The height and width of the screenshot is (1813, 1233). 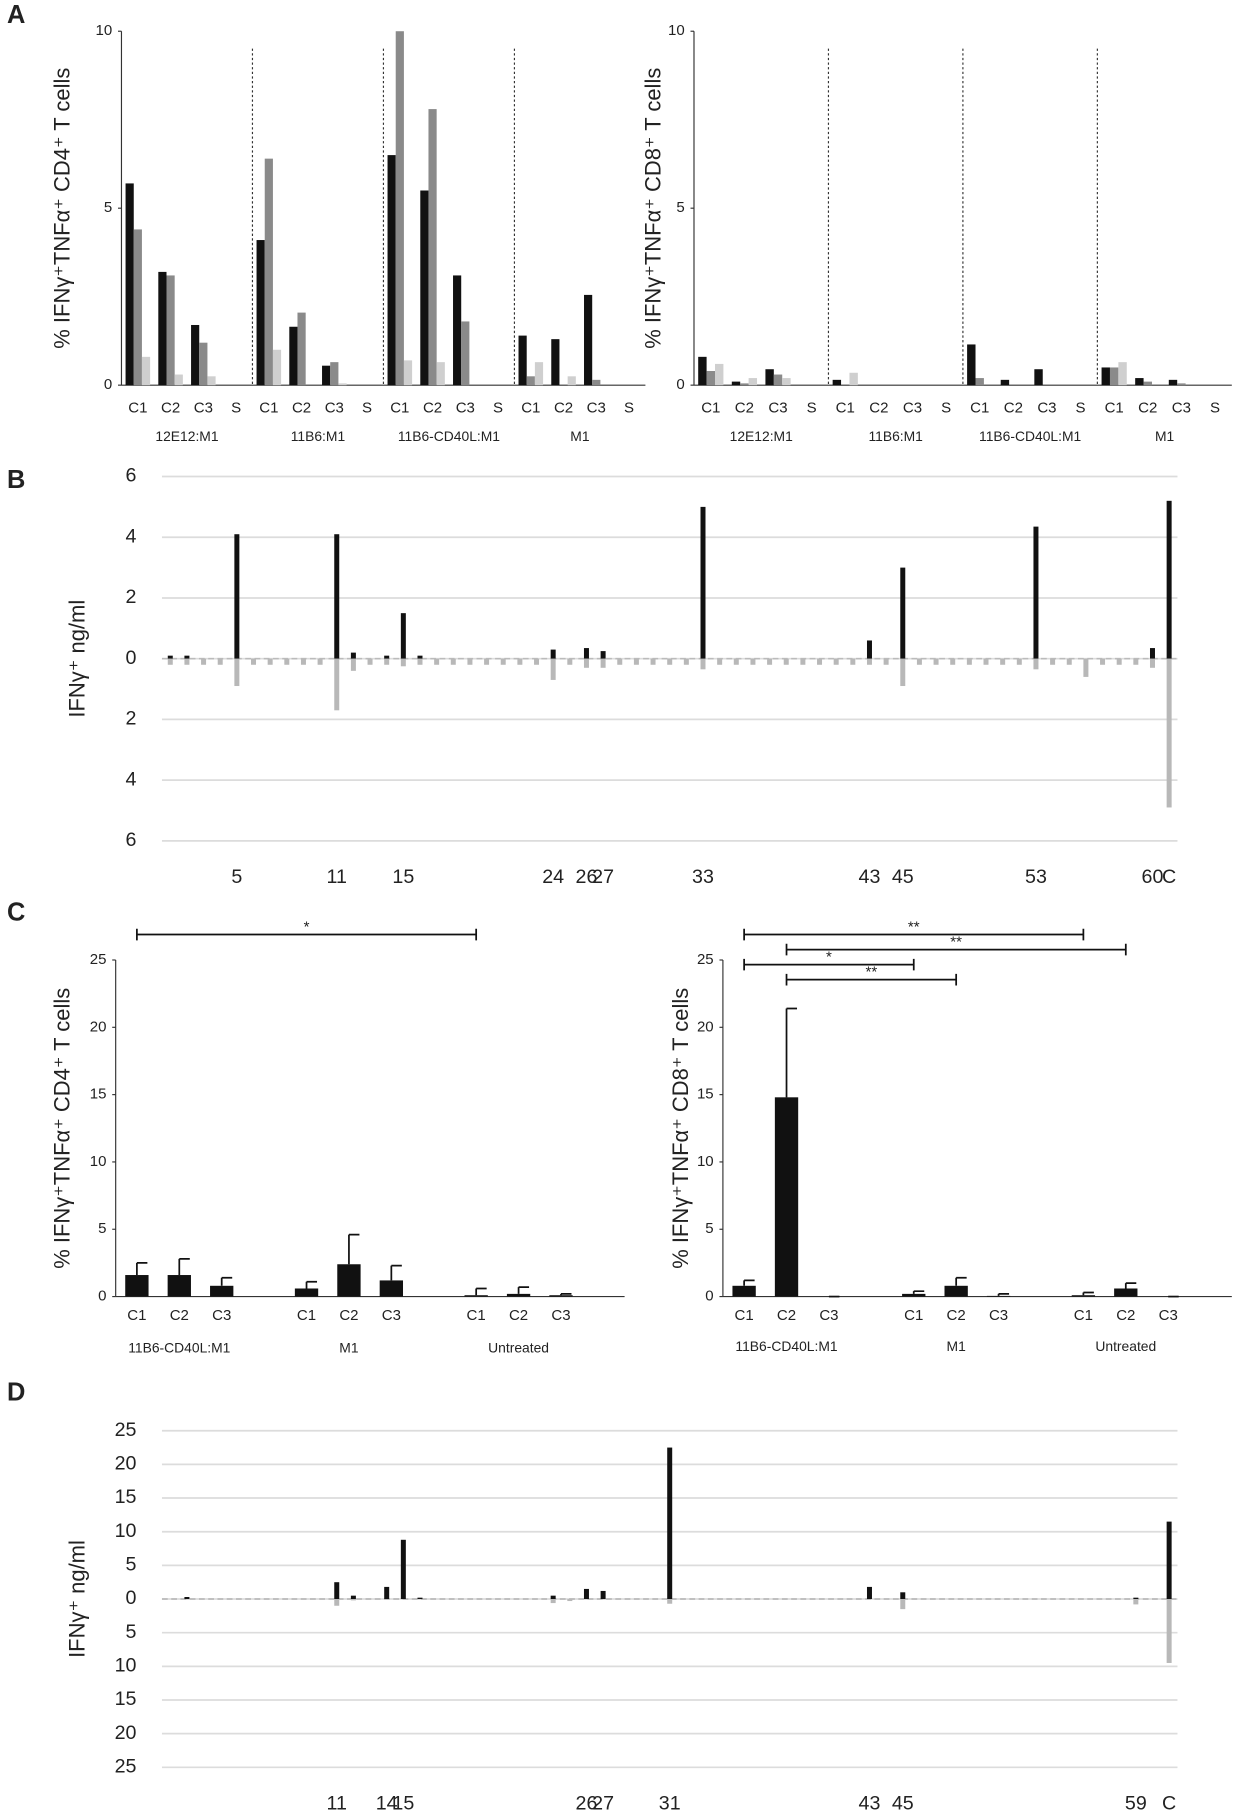 I want to click on x-tick-label: 14, so click(x=387, y=1803).